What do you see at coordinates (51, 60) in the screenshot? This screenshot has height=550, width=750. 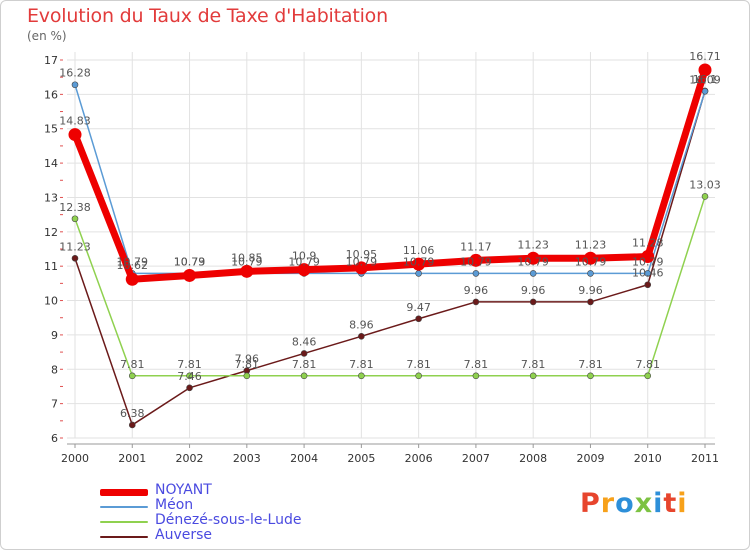 I see `y-tick-label: 17` at bounding box center [51, 60].